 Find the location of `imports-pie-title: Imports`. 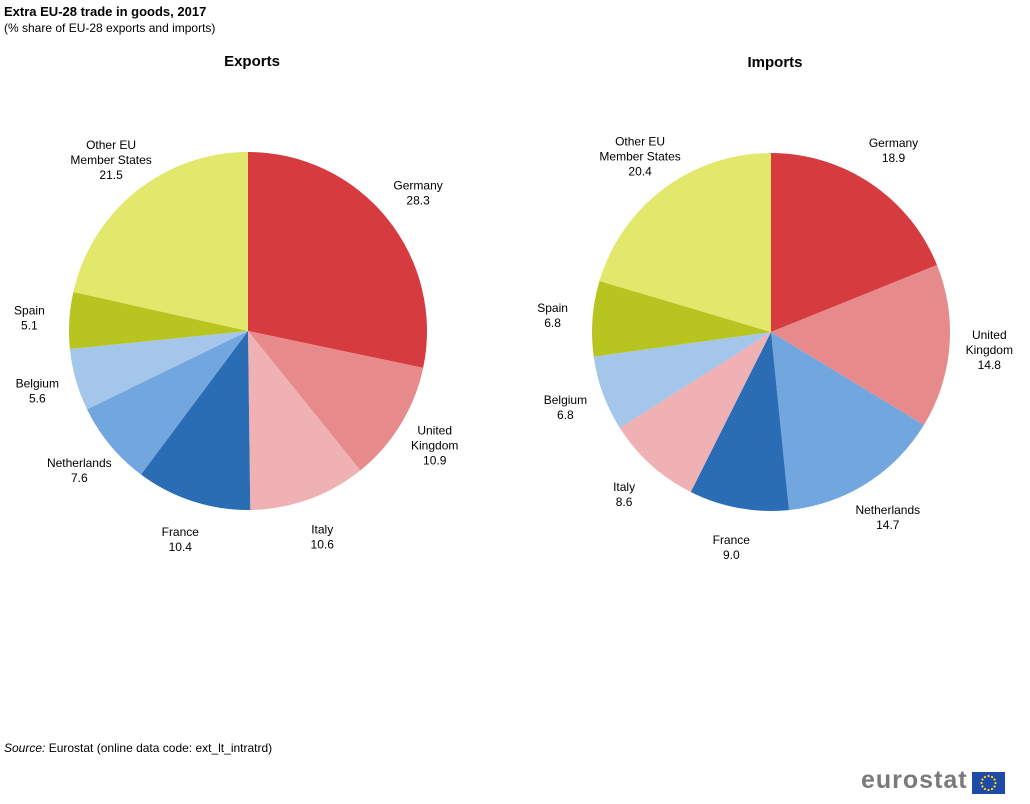

imports-pie-title: Imports is located at coordinates (774, 62).